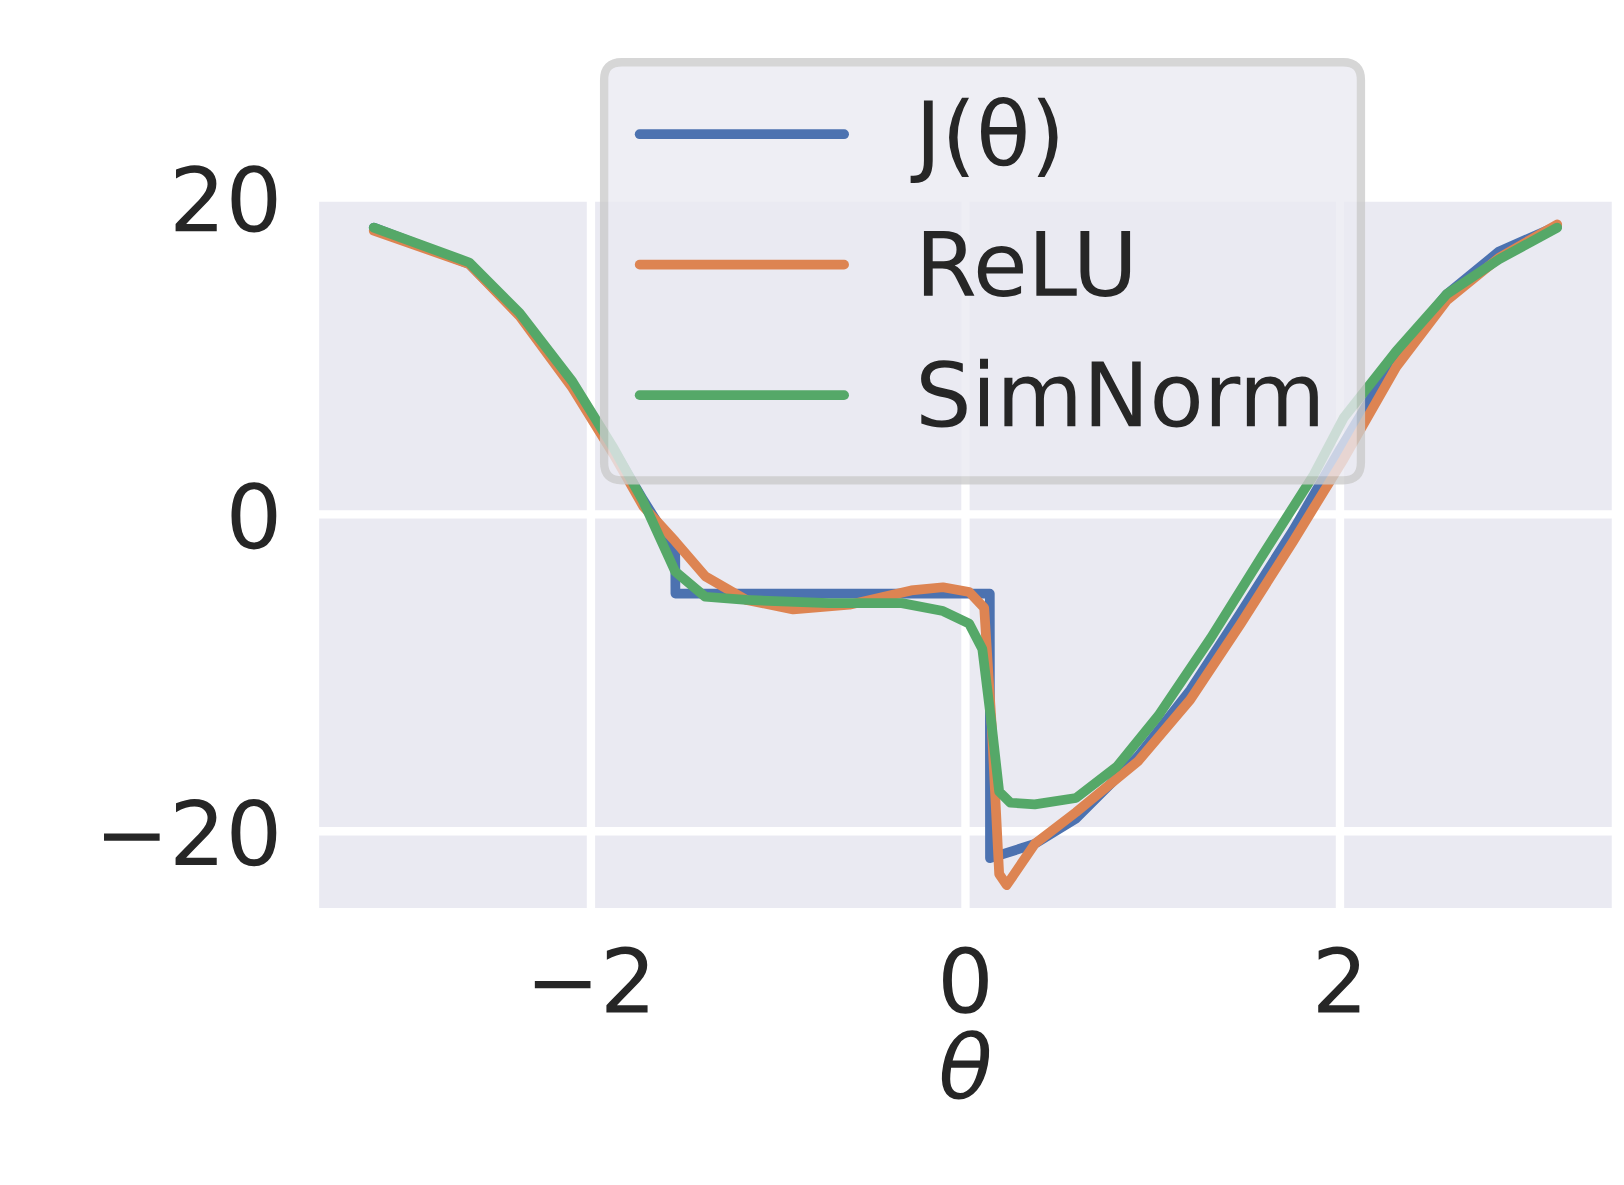 The width and height of the screenshot is (1624, 1185). What do you see at coordinates (1027, 264) in the screenshot?
I see `legend-label: ReLU` at bounding box center [1027, 264].